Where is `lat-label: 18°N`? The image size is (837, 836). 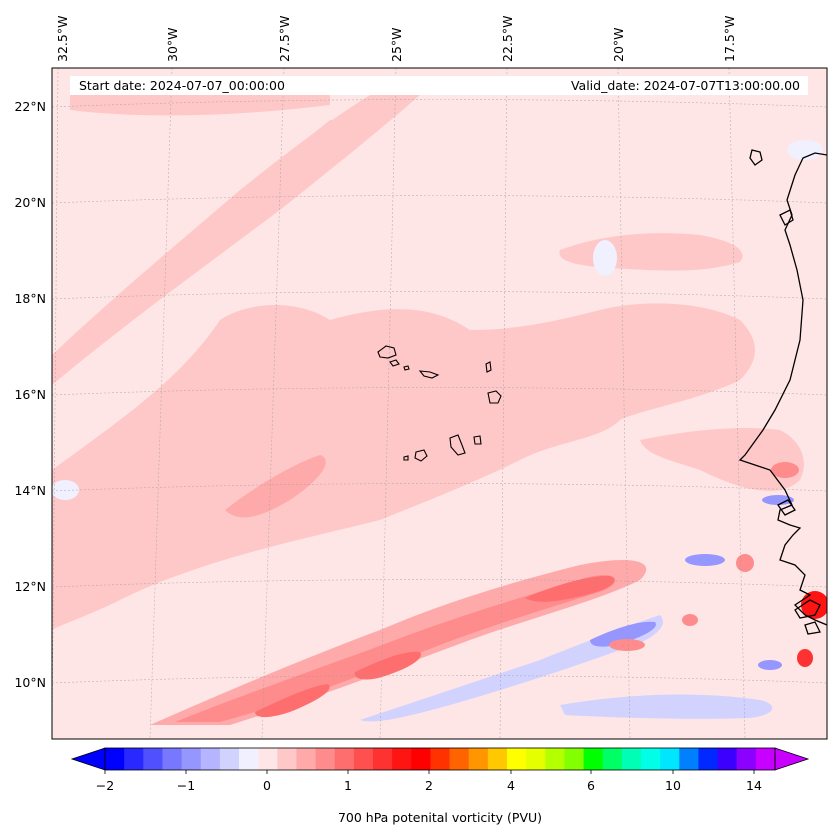
lat-label: 18°N is located at coordinates (30, 298).